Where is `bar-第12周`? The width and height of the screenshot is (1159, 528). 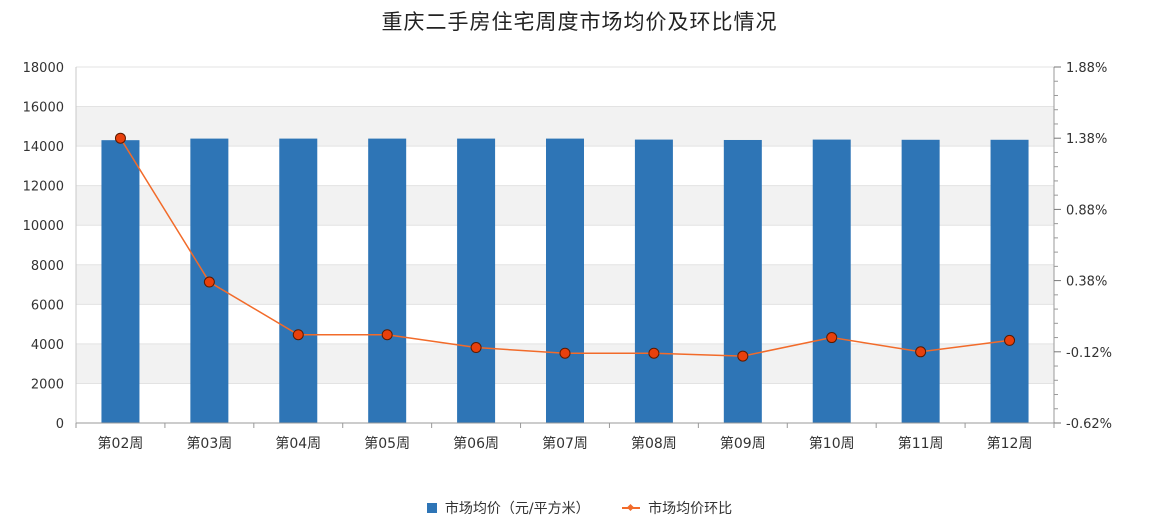
bar-第12周 is located at coordinates (1009, 281).